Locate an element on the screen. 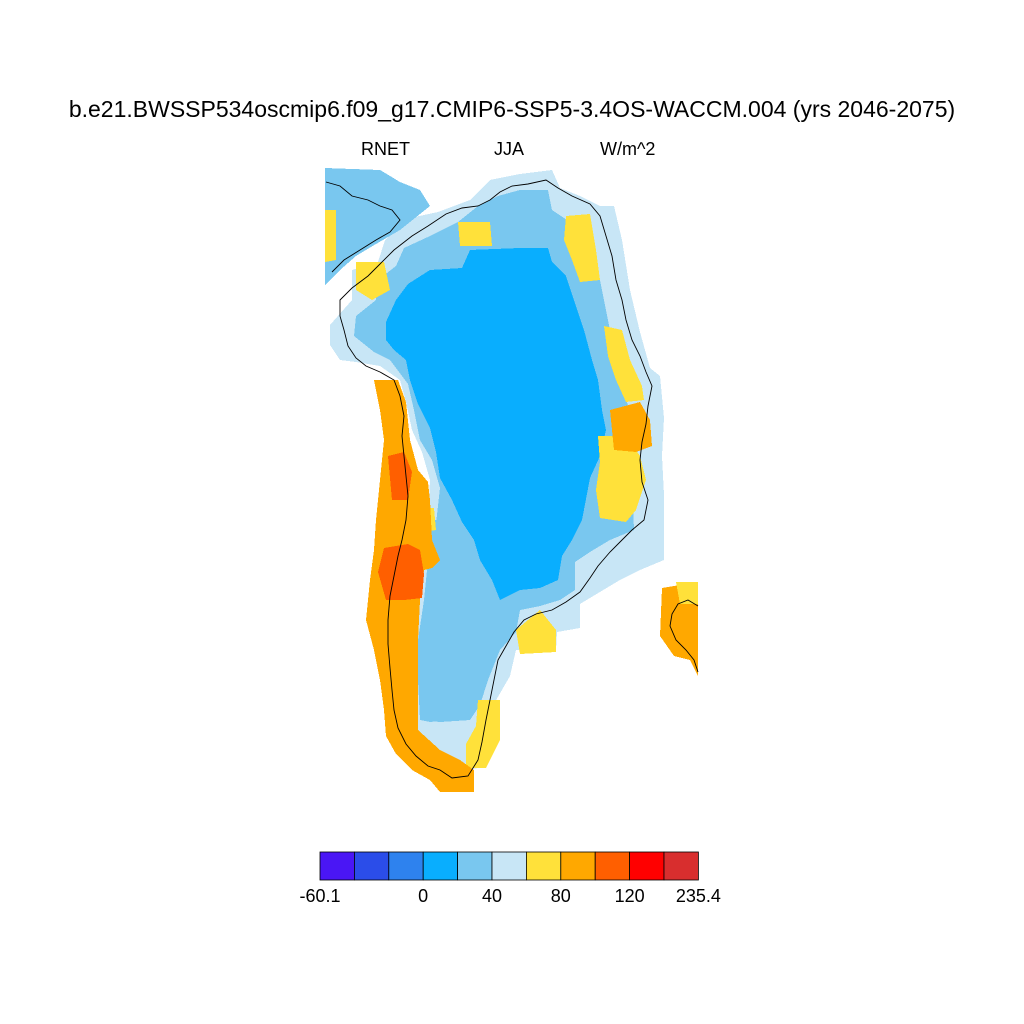 The width and height of the screenshot is (1024, 1024). ellesmere-yellow is located at coordinates (330, 236).